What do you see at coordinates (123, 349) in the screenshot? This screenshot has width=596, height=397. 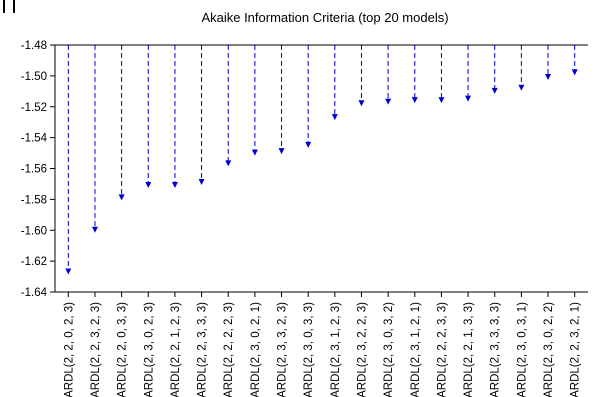 I see `category-label: ARDL(2, 2, 0, 3, 3)` at bounding box center [123, 349].